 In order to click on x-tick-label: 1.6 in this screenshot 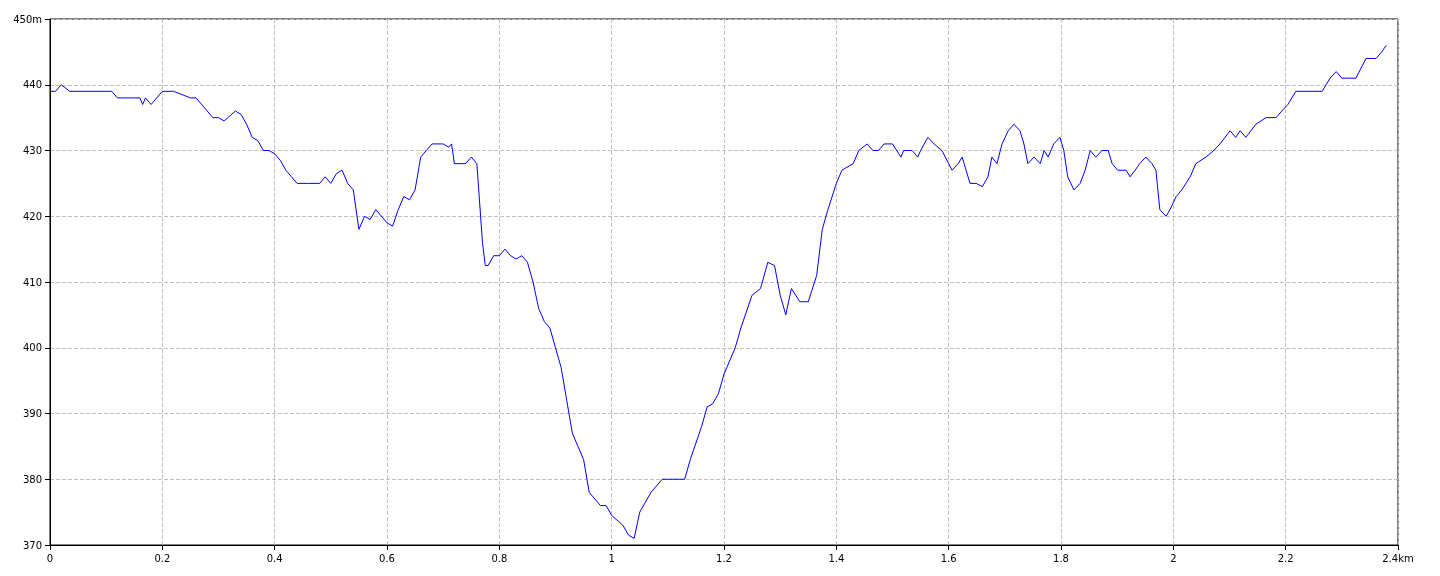, I will do `click(948, 558)`.